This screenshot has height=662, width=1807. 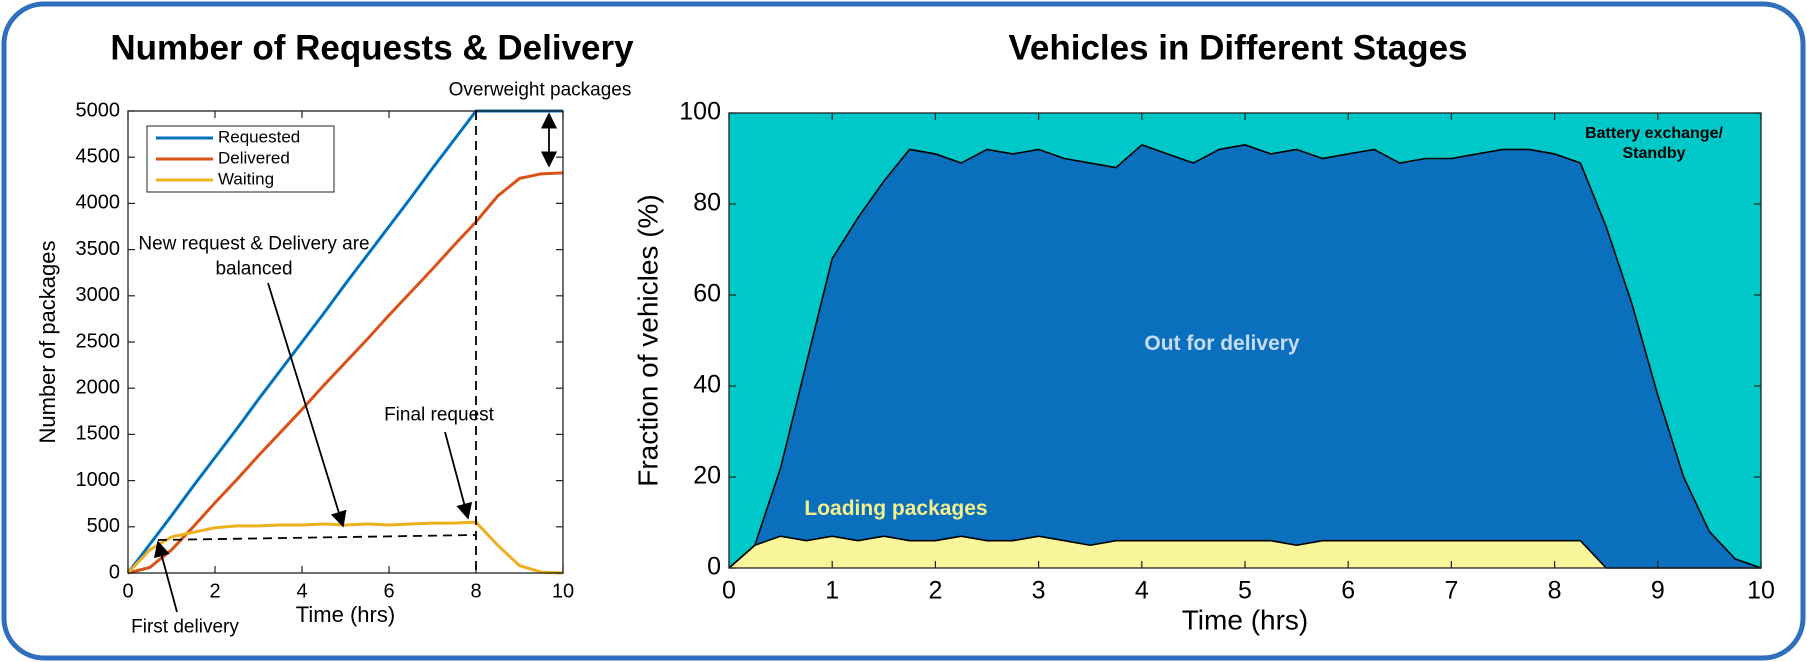 I want to click on x-tick-label: 9, so click(x=1658, y=590).